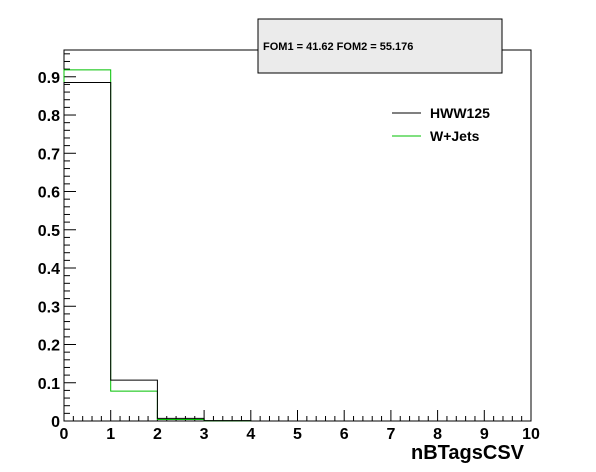 Image resolution: width=596 pixels, height=472 pixels. What do you see at coordinates (49, 384) in the screenshot?
I see `y-tick-label: 0.1` at bounding box center [49, 384].